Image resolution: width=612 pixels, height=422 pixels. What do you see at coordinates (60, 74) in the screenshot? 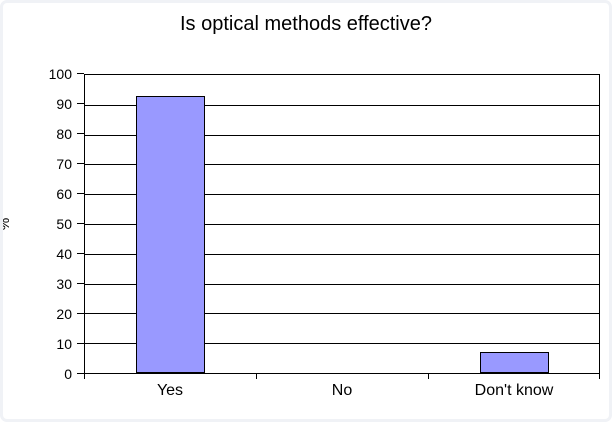
I see `y-tick-label-100: 100` at bounding box center [60, 74].